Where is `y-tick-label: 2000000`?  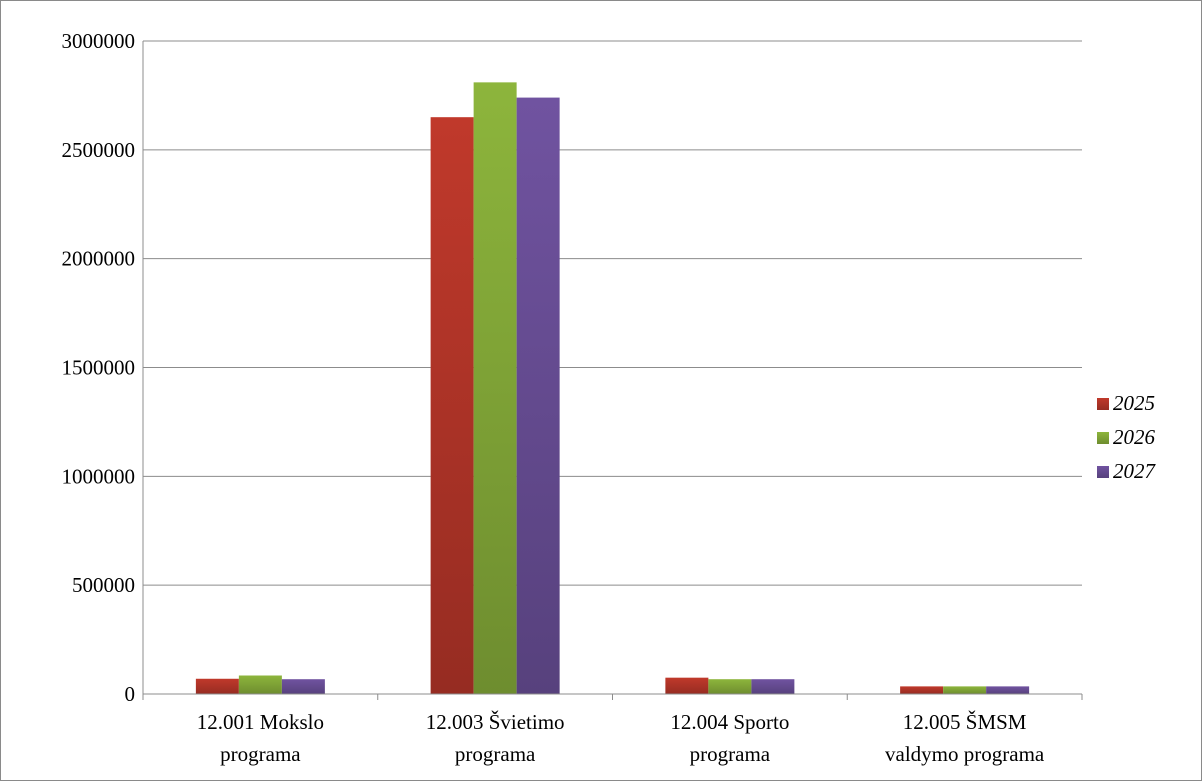
y-tick-label: 2000000 is located at coordinates (99, 259).